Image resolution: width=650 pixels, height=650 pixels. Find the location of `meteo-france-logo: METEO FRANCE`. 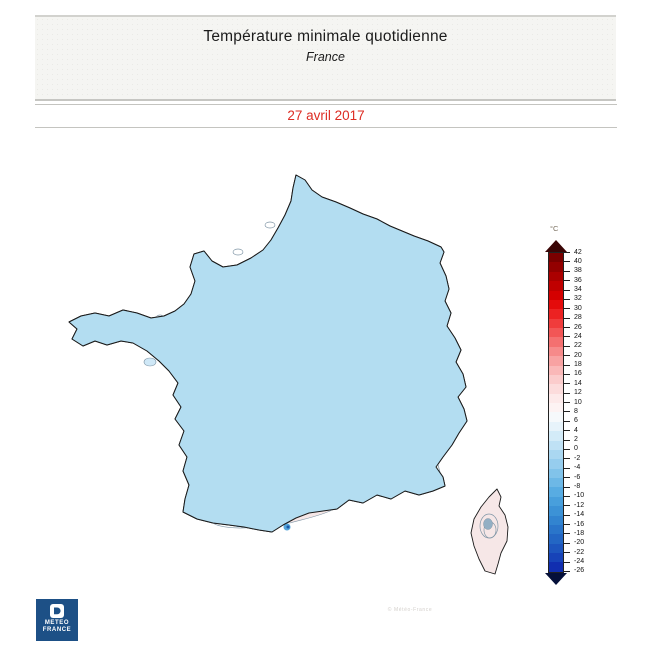

meteo-france-logo: METEO FRANCE is located at coordinates (57, 620).